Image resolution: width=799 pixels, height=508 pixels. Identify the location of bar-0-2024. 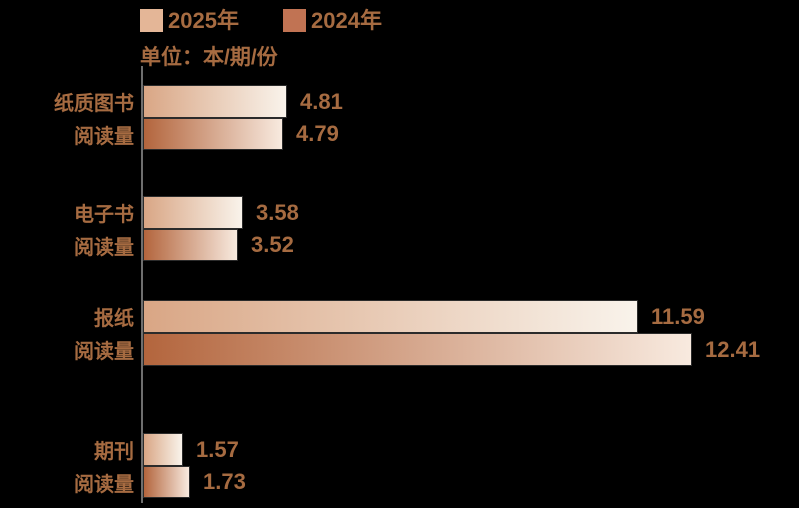
(213, 134).